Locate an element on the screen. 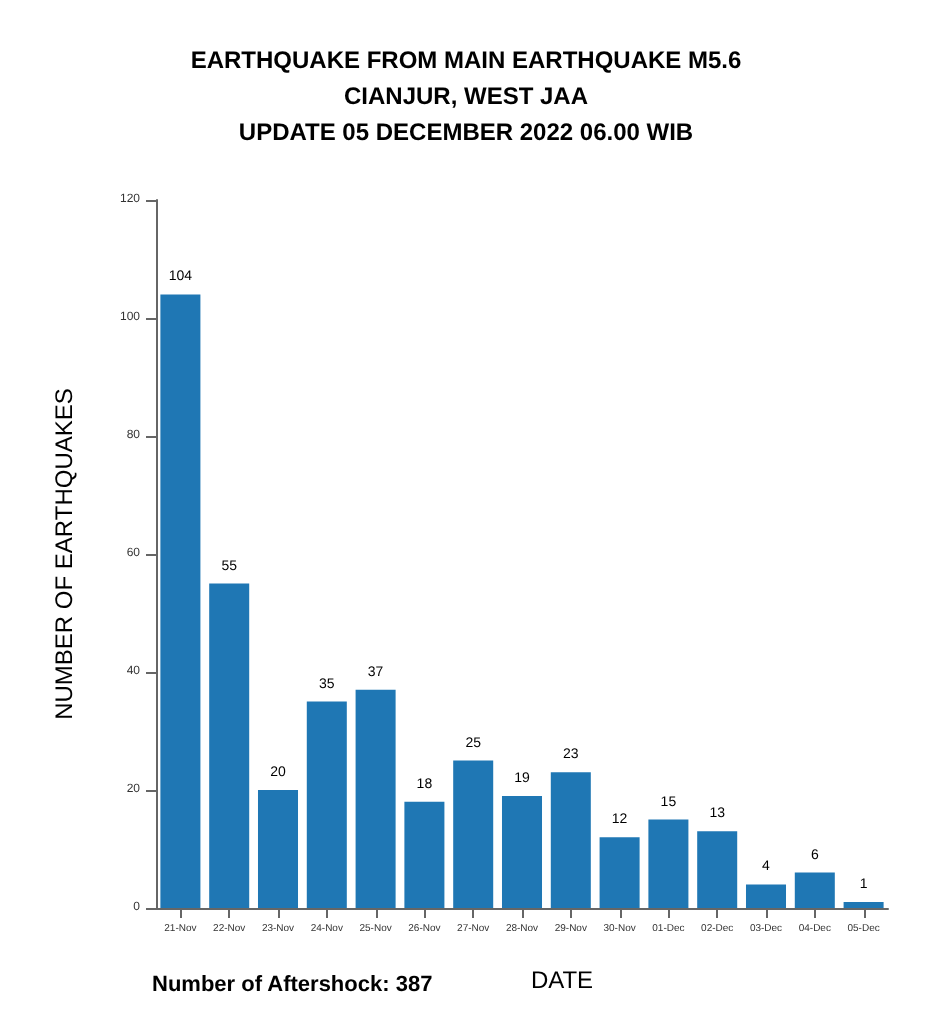 The image size is (934, 1030). x-axis-title: DATE is located at coordinates (562, 980).